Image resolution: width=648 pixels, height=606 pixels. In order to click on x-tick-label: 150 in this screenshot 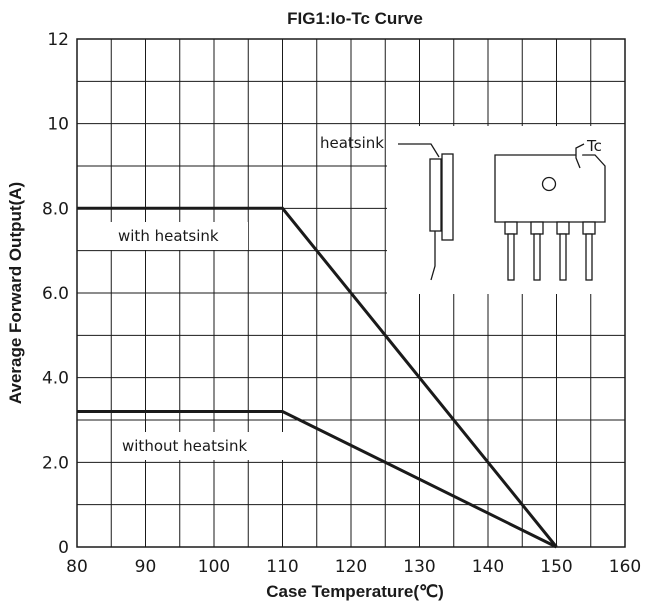, I will do `click(556, 567)`.